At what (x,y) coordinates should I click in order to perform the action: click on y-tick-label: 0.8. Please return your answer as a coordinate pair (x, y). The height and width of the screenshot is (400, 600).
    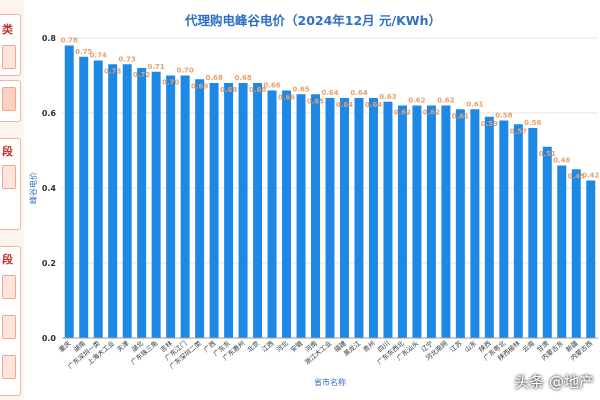
    Looking at the image, I should click on (49, 38).